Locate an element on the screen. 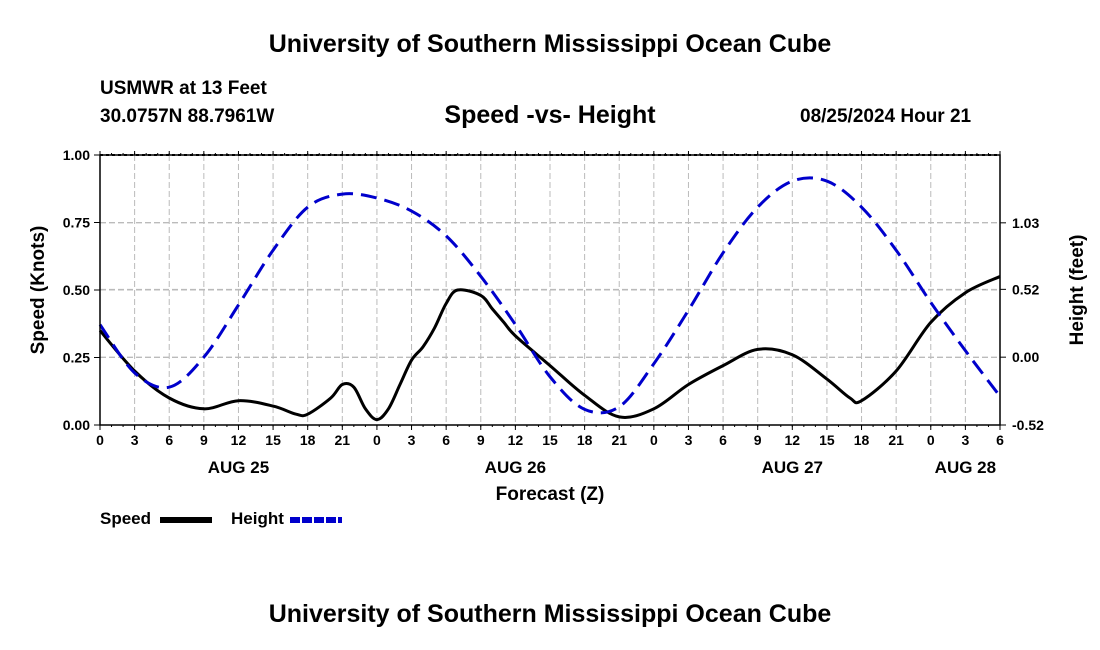 The image size is (1100, 650). y-axis-title: Speed (Knots) is located at coordinates (38, 290).